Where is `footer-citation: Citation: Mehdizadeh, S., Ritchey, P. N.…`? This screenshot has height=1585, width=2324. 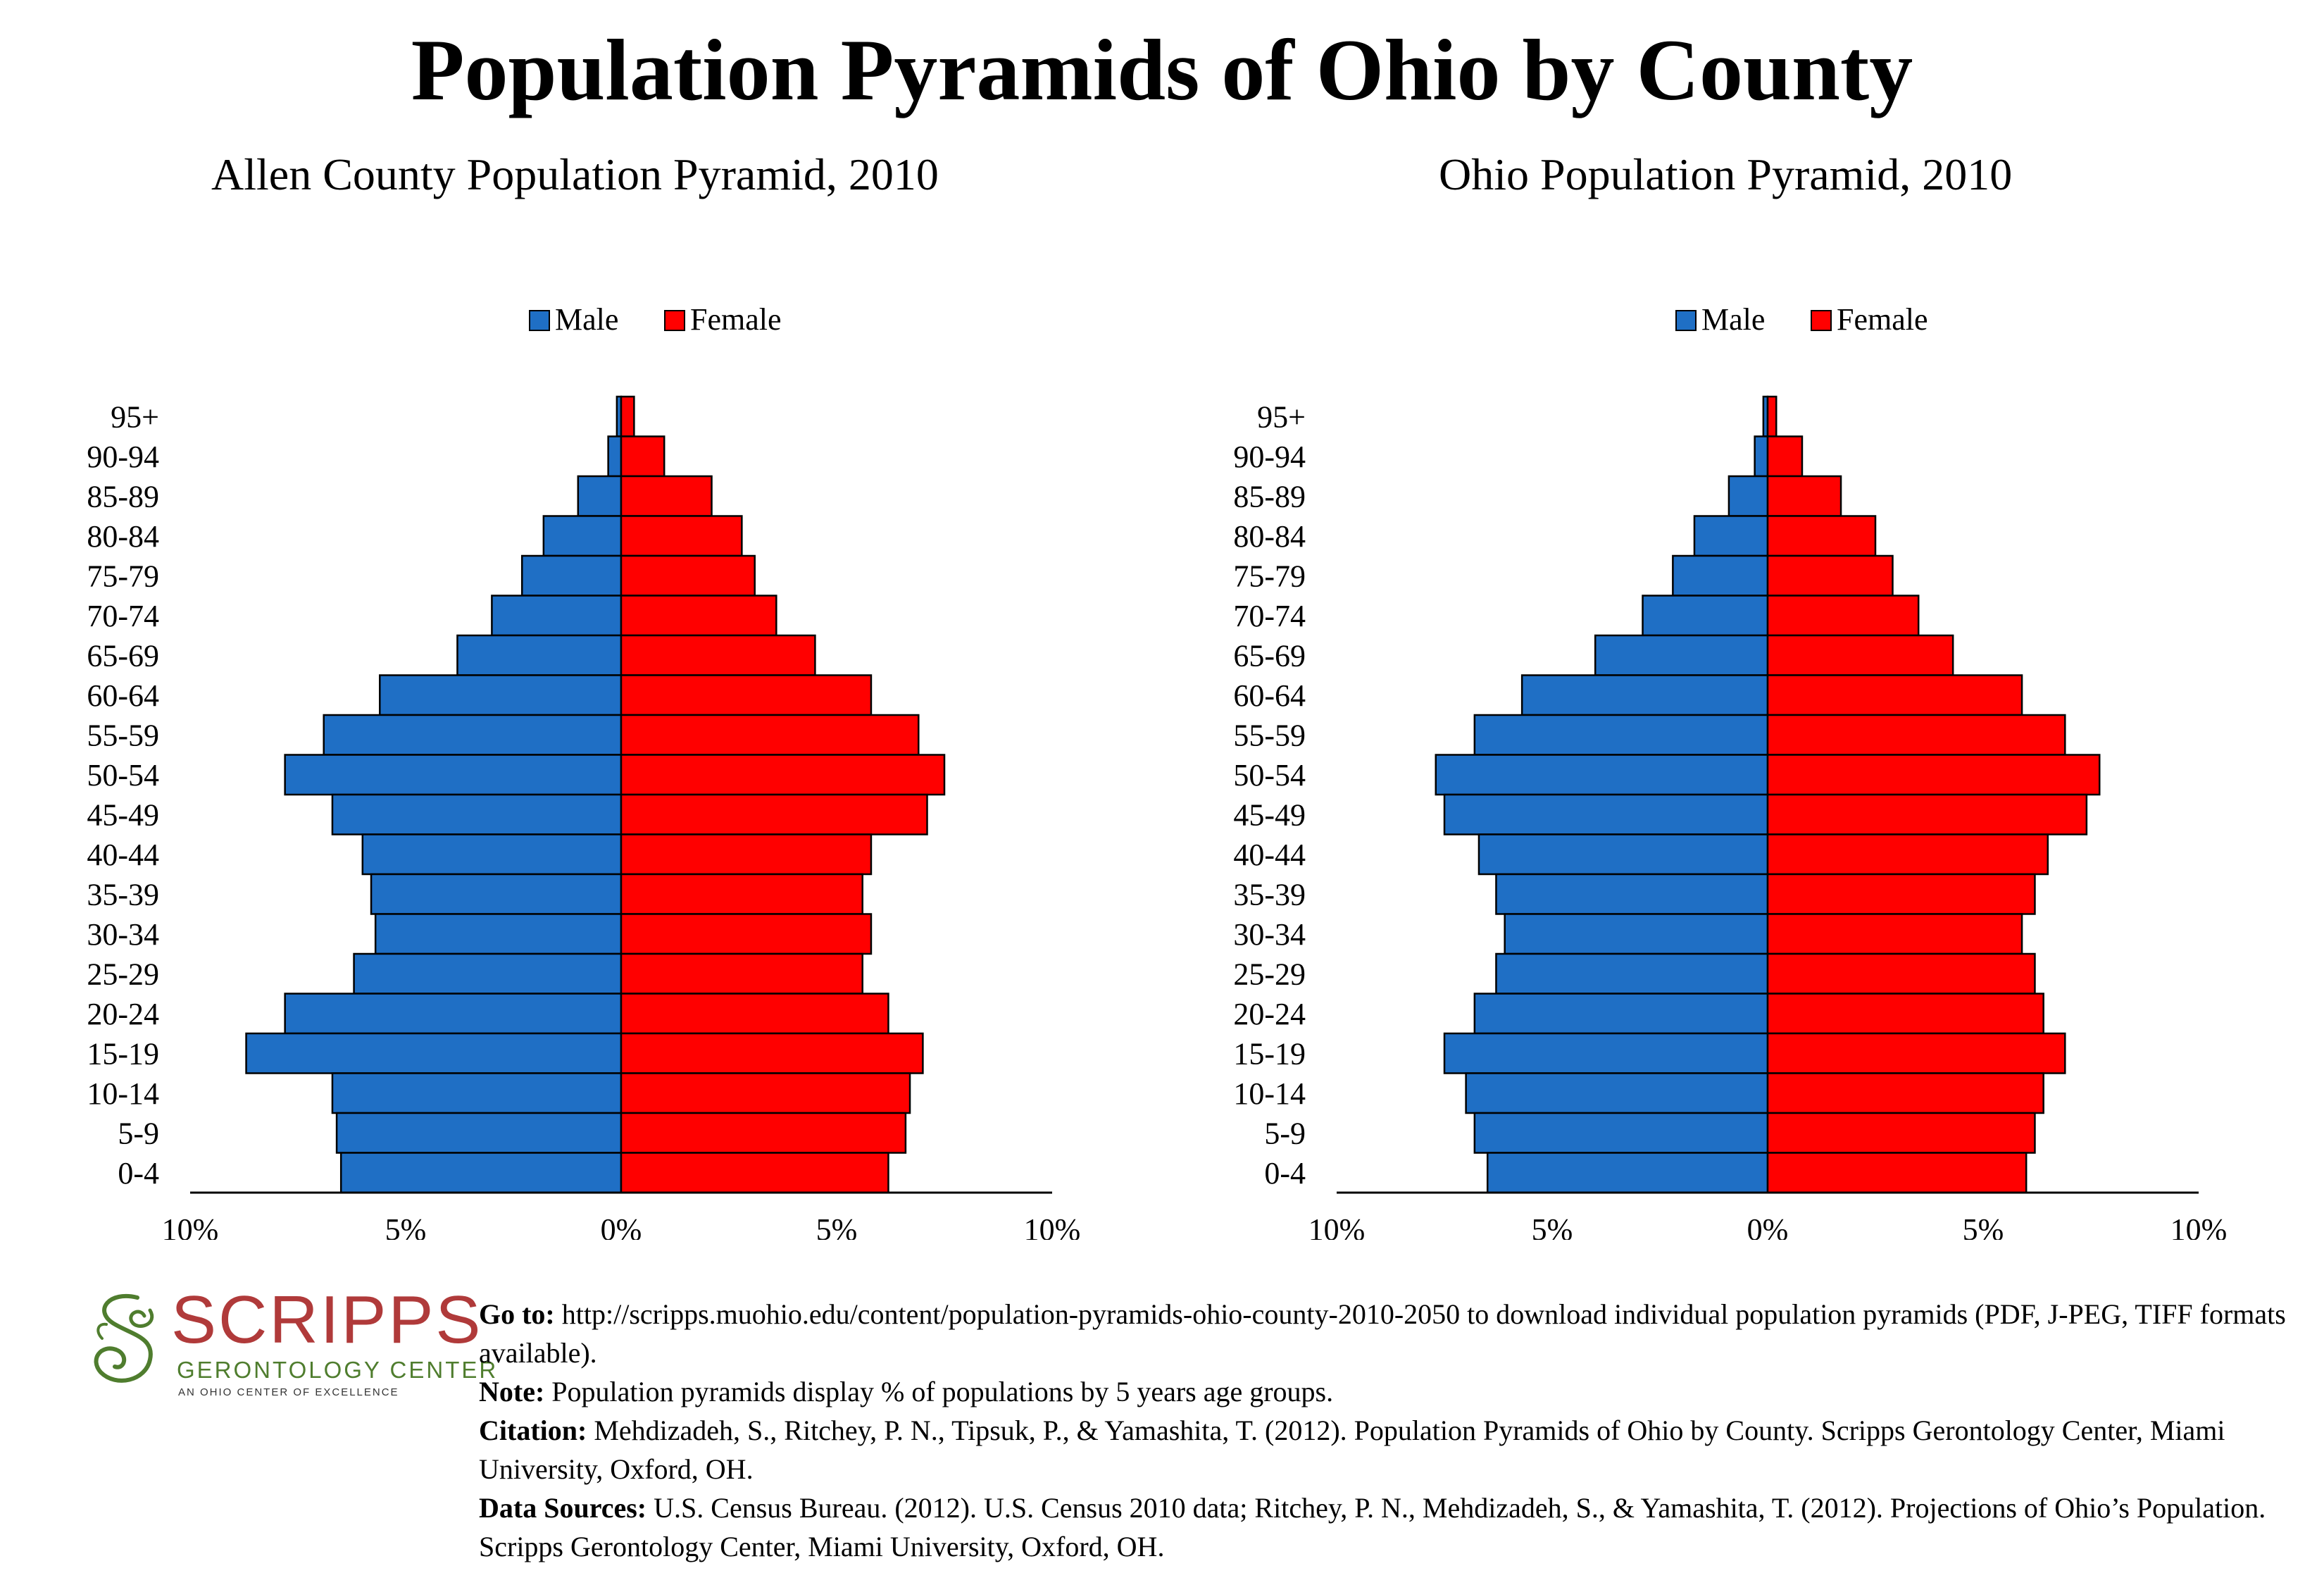 footer-citation: Citation: Mehdizadeh, S., Ritchey, P. N.… is located at coordinates (1394, 1449).